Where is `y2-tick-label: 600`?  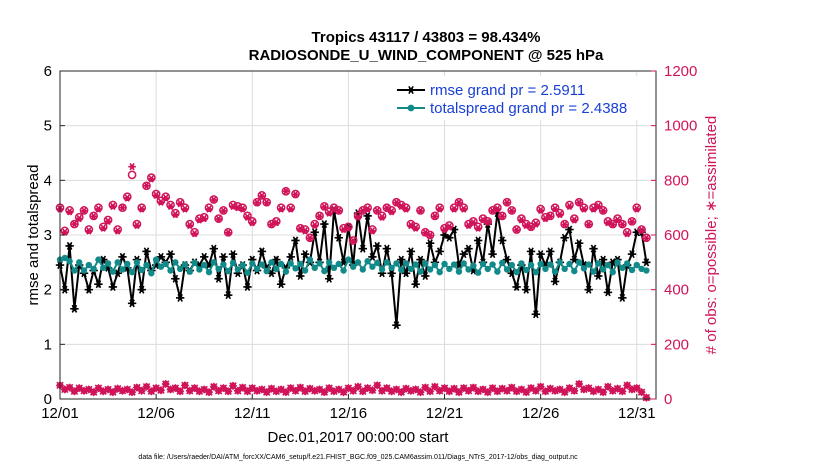
y2-tick-label: 600 is located at coordinates (676, 235).